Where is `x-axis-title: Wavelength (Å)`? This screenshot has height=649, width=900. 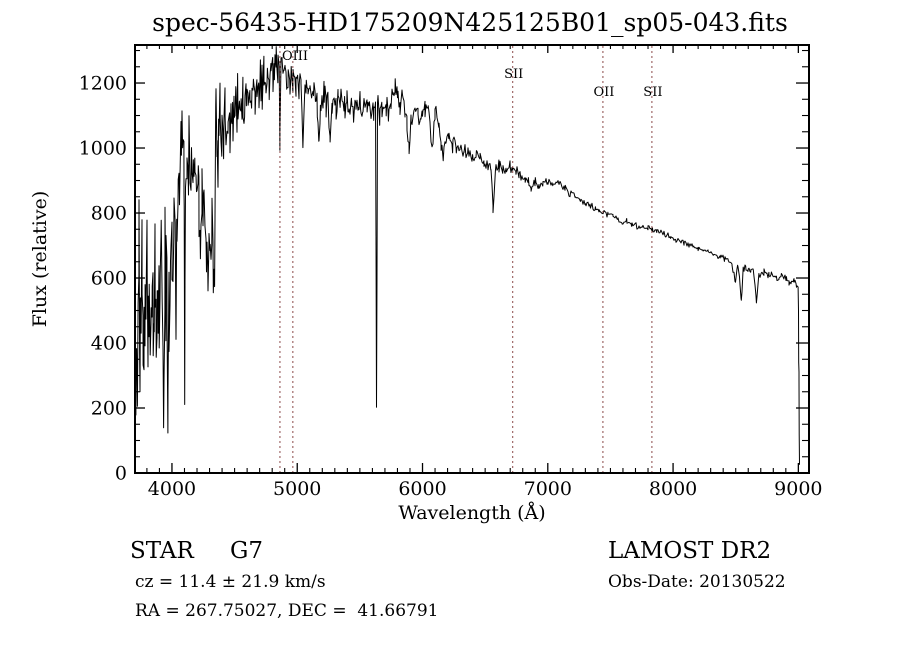 x-axis-title: Wavelength (Å) is located at coordinates (471, 513).